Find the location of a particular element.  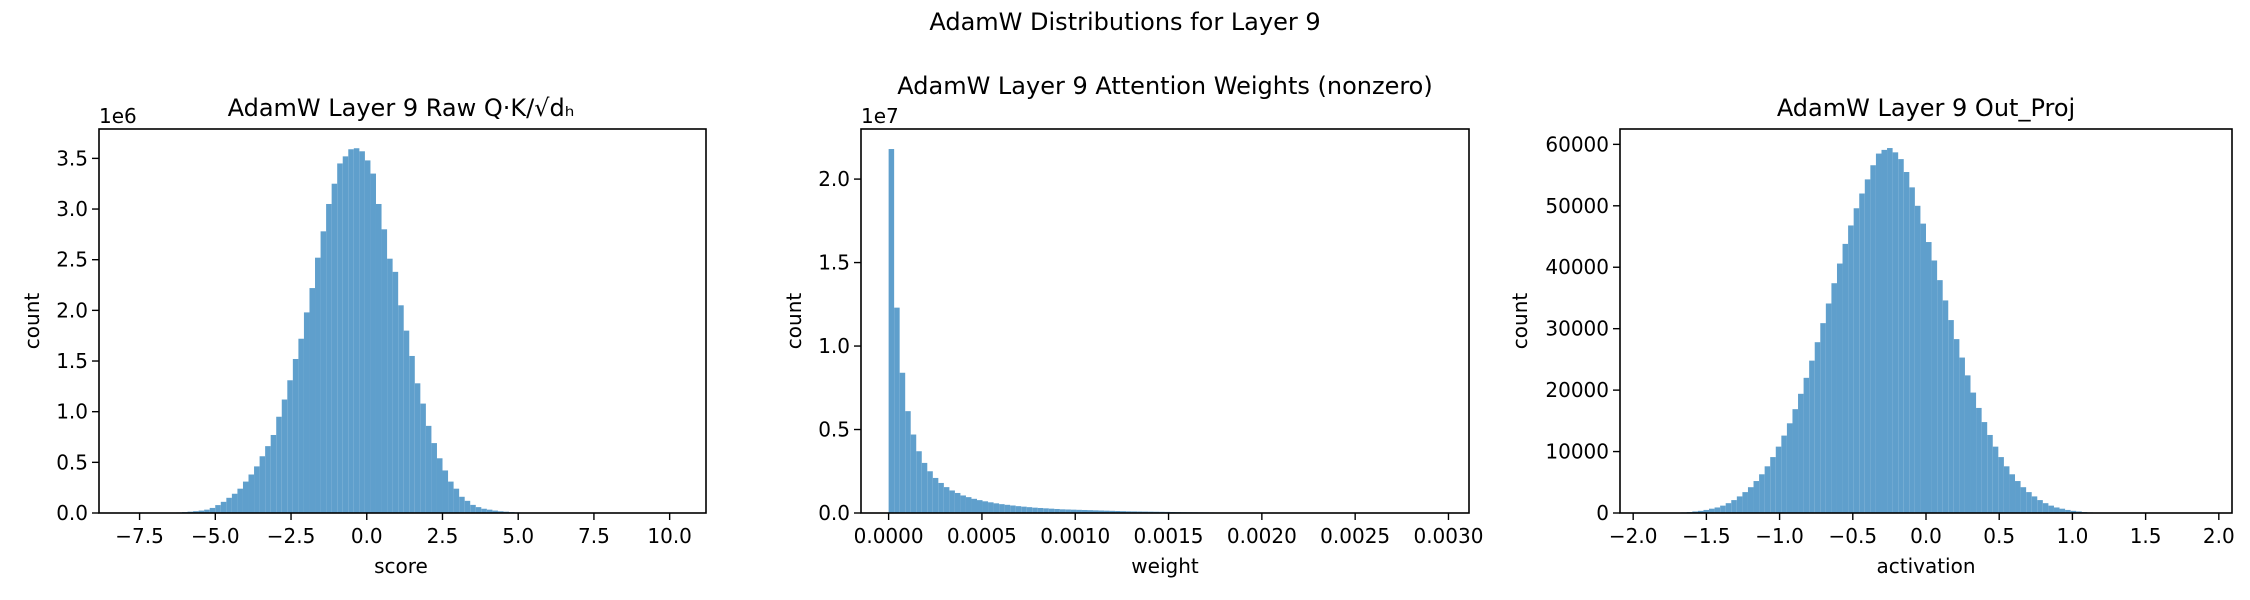

x-tick-label: 1.5 is located at coordinates (2146, 536).